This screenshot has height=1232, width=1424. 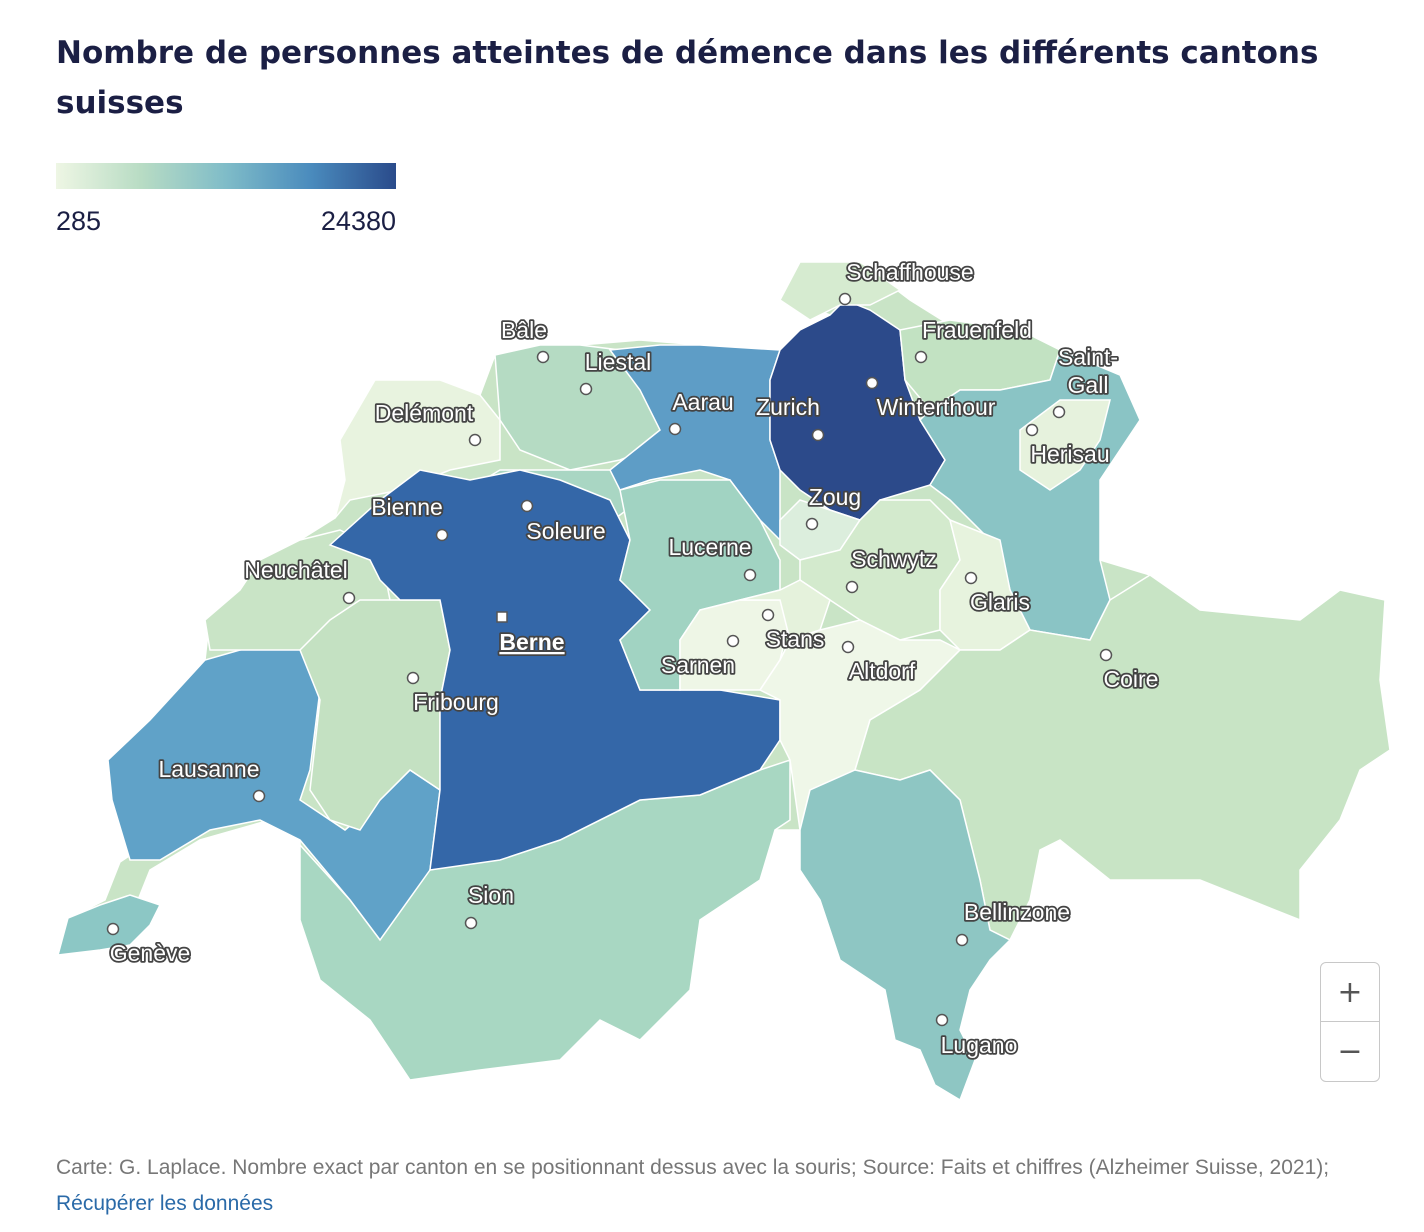 I want to click on city-marker-coire, so click(x=1106, y=655).